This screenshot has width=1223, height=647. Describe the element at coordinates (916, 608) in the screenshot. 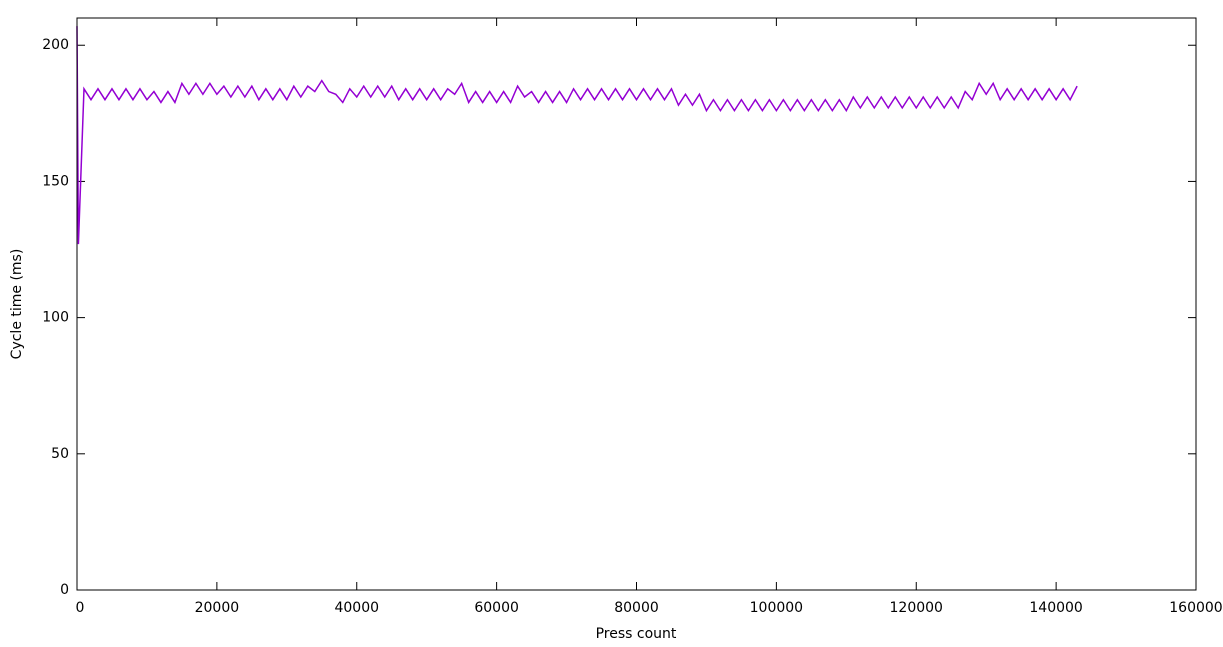

I see `x-tick-label: 120000` at that location.